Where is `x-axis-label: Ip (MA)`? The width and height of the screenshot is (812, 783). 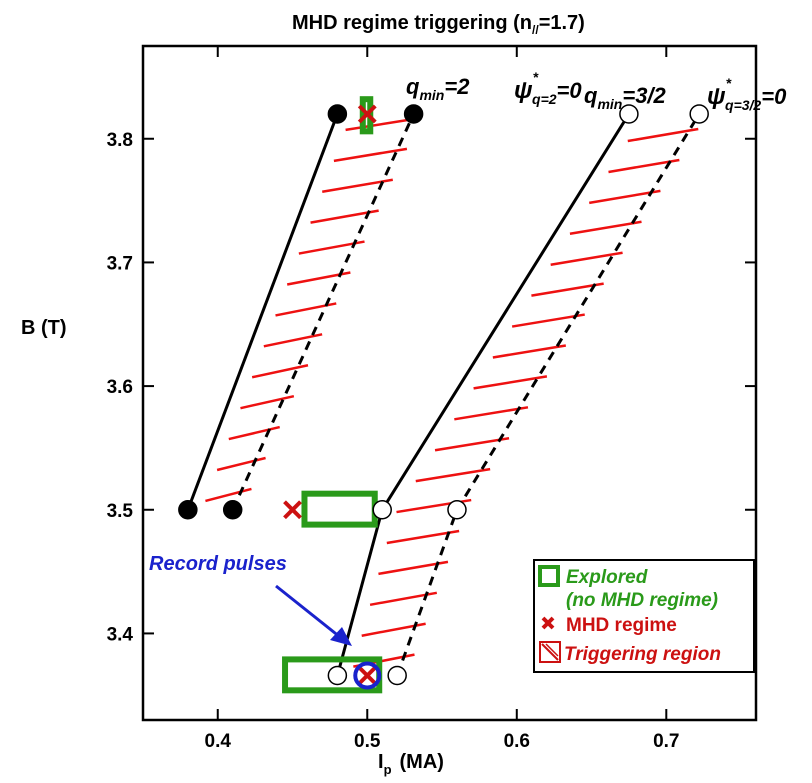 x-axis-label: Ip (MA) is located at coordinates (411, 764).